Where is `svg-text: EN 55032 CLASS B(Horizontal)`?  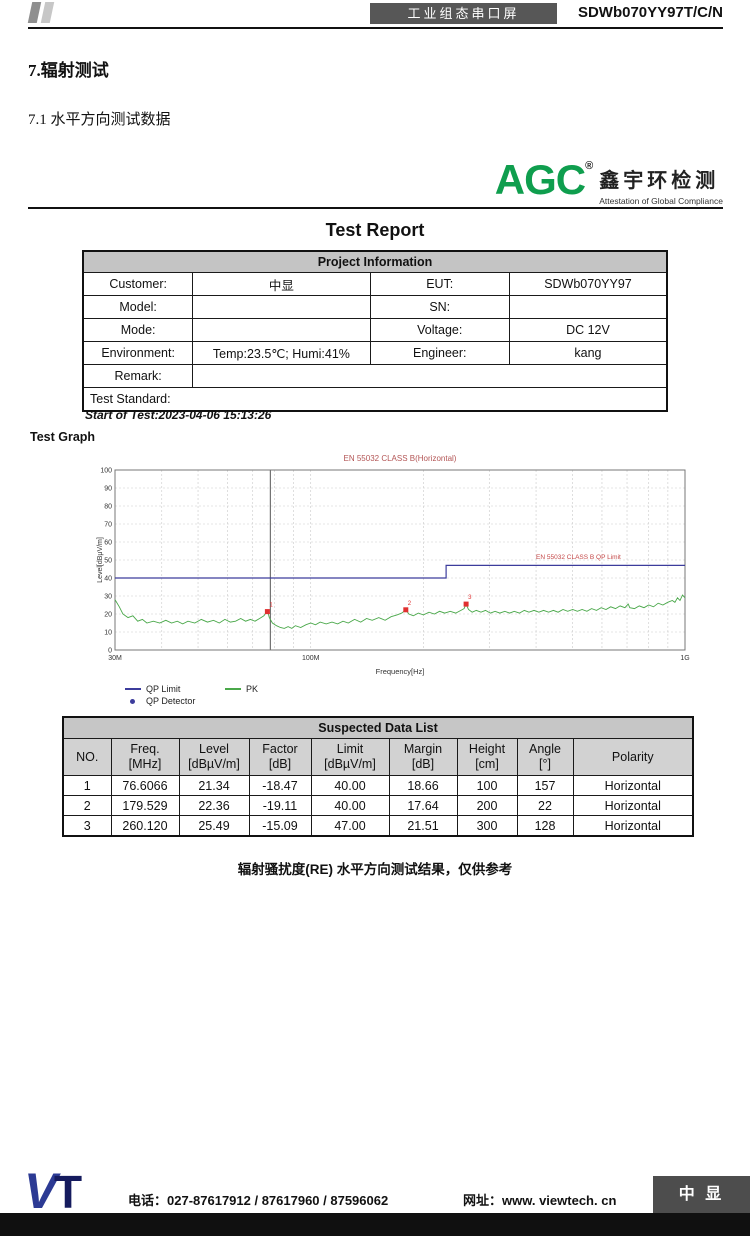
svg-text: EN 55032 CLASS B(Horizontal) is located at coordinates (400, 458).